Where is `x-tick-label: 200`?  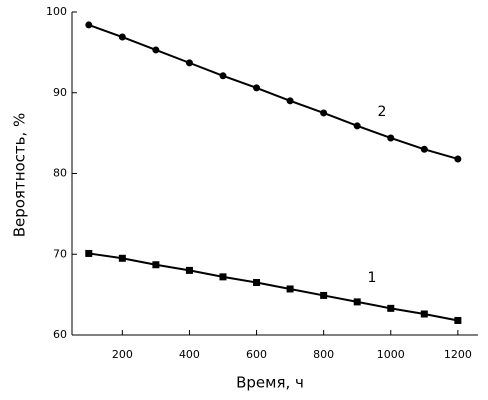 x-tick-label: 200 is located at coordinates (122, 354).